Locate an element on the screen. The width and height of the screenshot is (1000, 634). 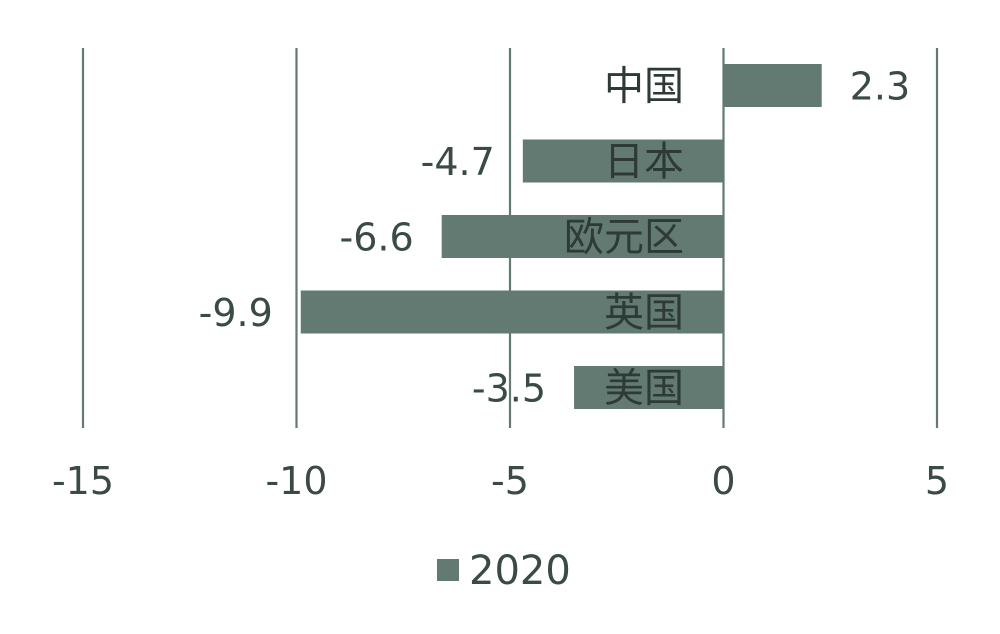
data-label: -4.7 is located at coordinates (458, 162).